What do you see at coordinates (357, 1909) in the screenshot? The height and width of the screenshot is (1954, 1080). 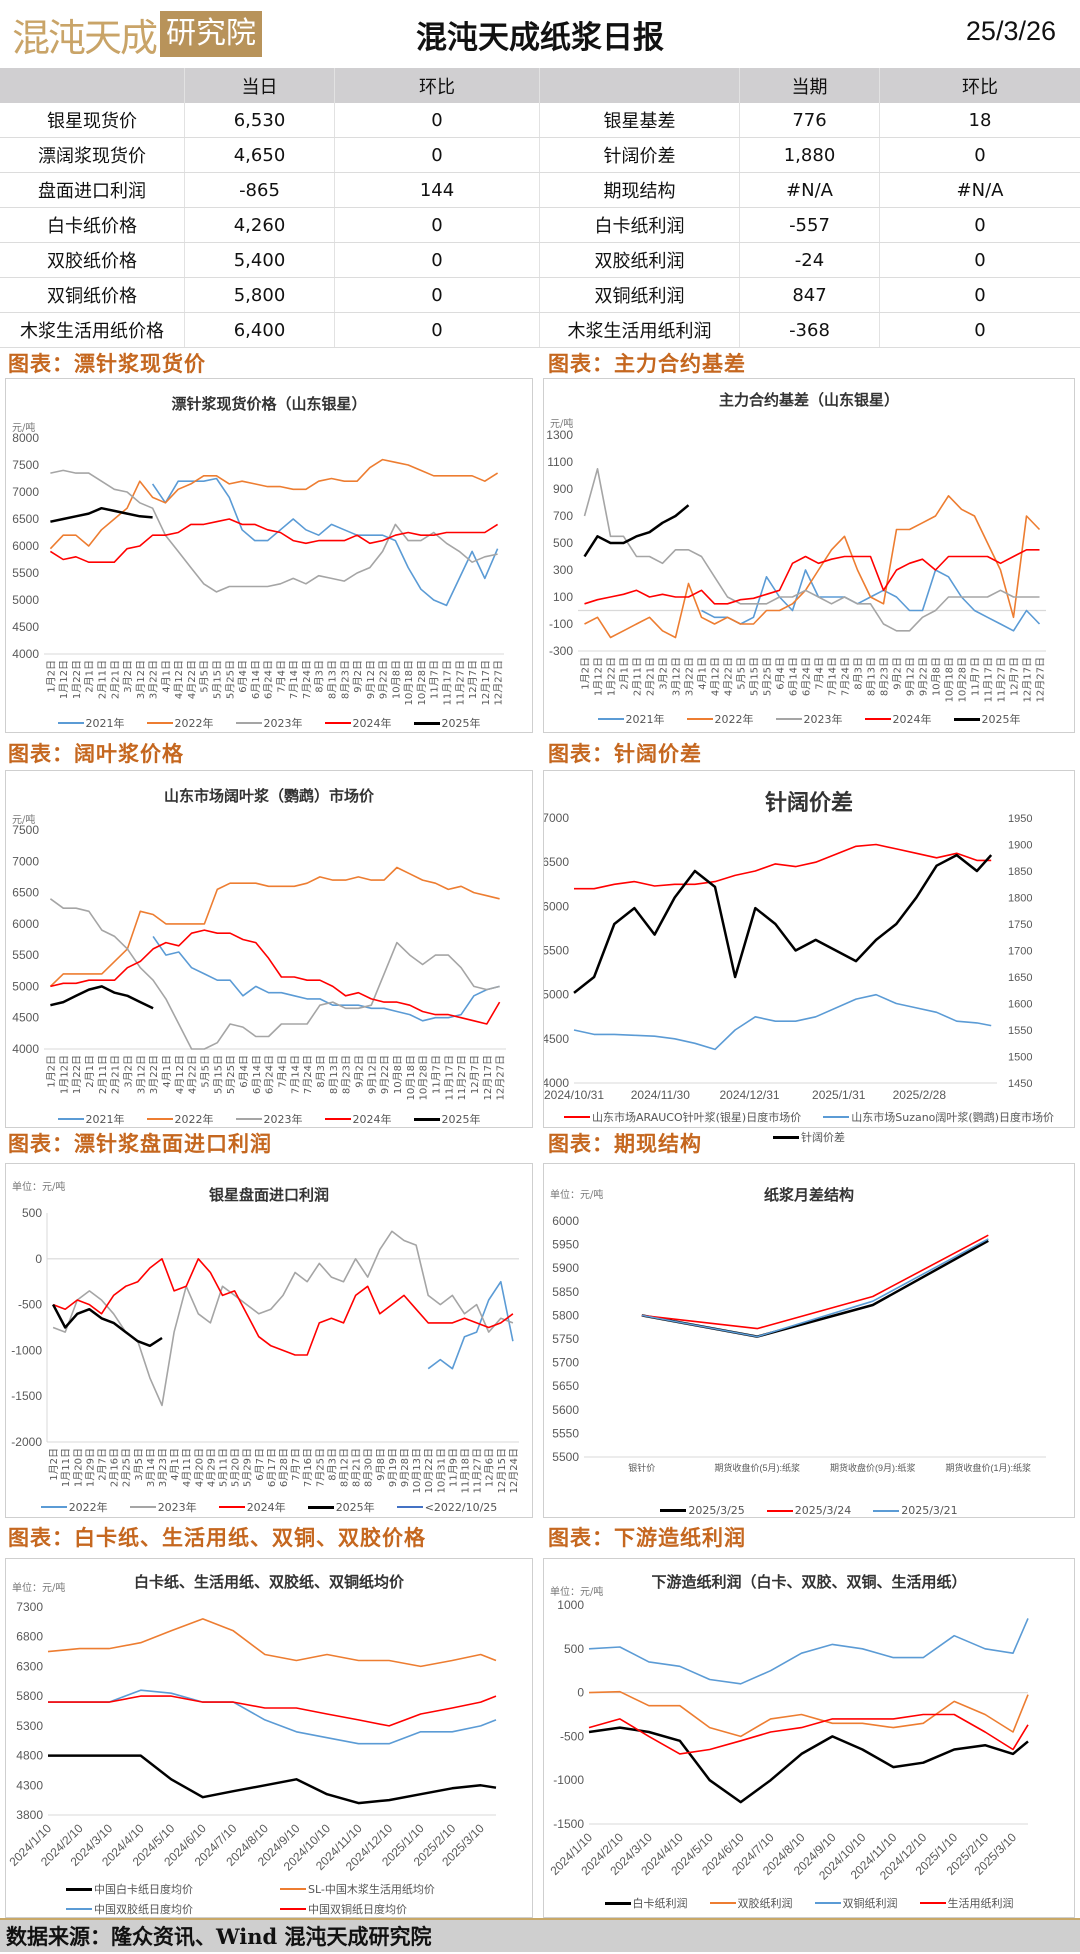 I see `legend-label: 中国双铜纸日度均价` at bounding box center [357, 1909].